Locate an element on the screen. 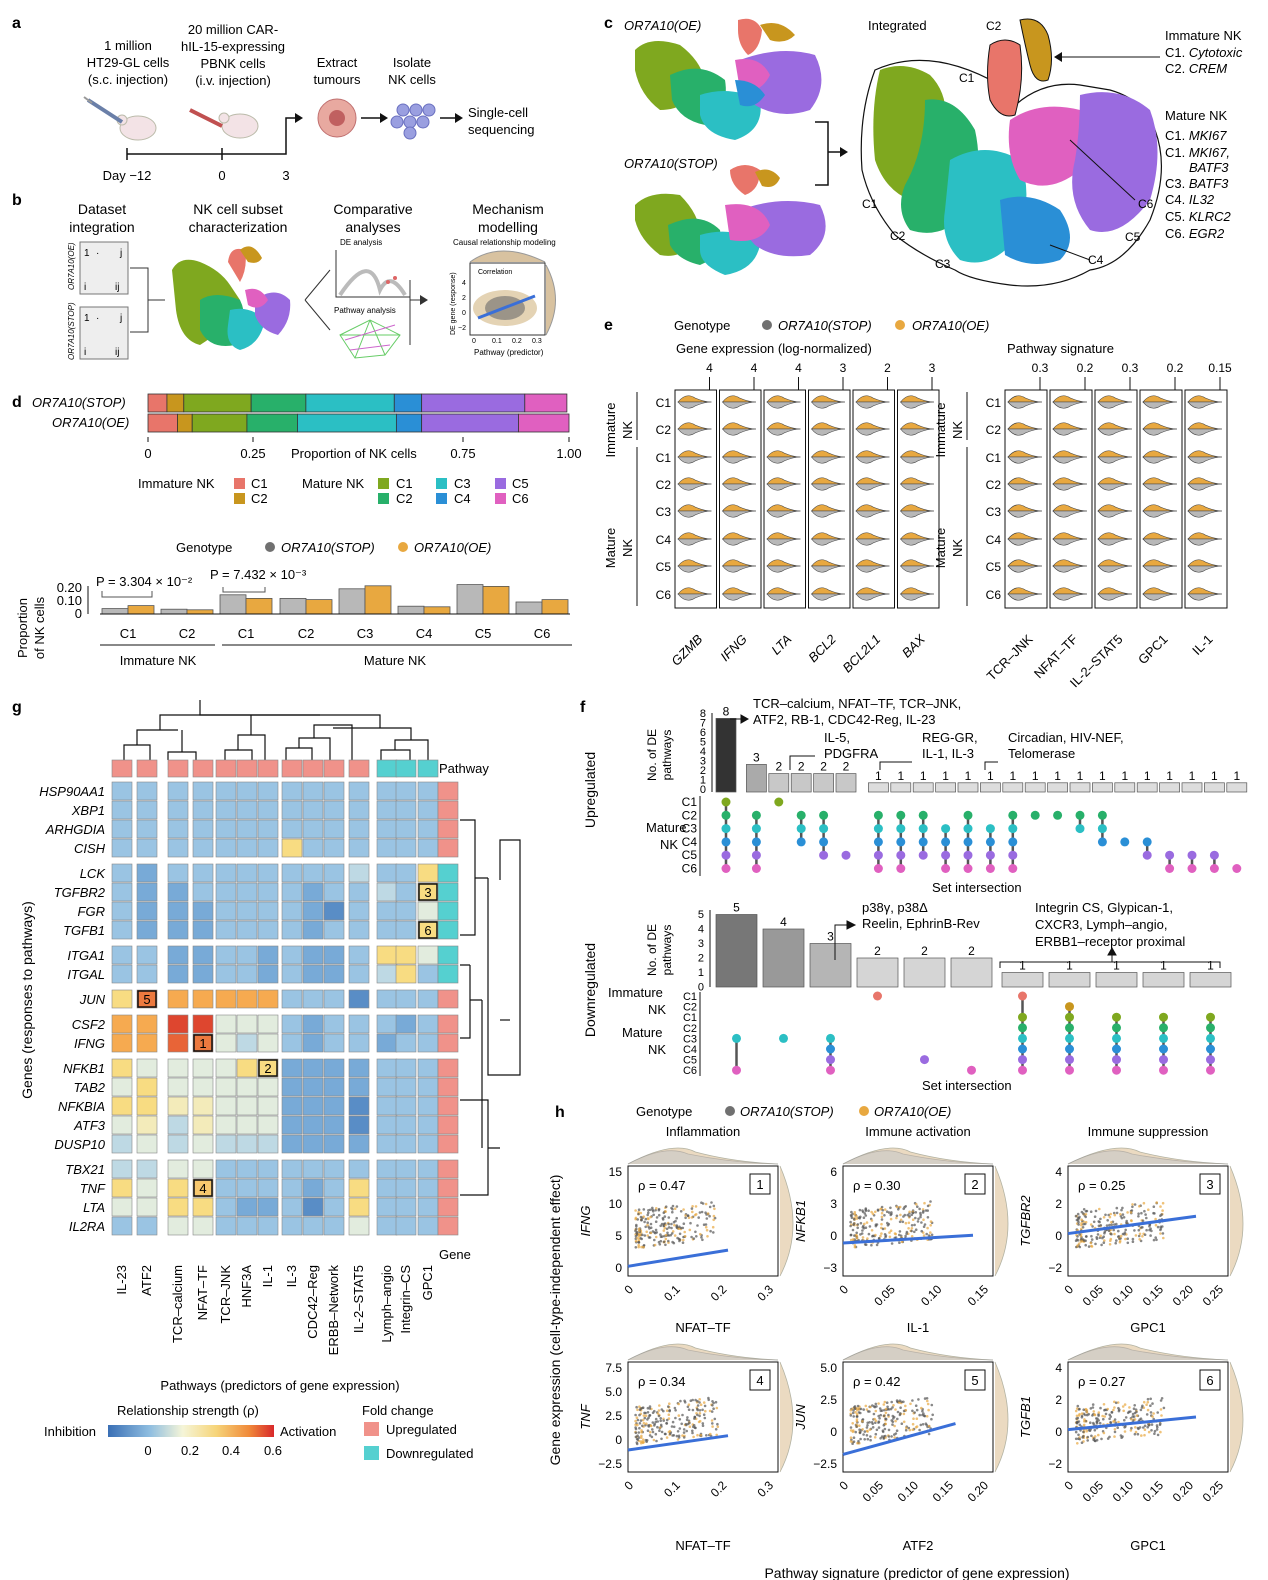 The width and height of the screenshot is (1268, 1580). d-pvalue-2: P = 7.432 × 10⁻³ is located at coordinates (258, 574).